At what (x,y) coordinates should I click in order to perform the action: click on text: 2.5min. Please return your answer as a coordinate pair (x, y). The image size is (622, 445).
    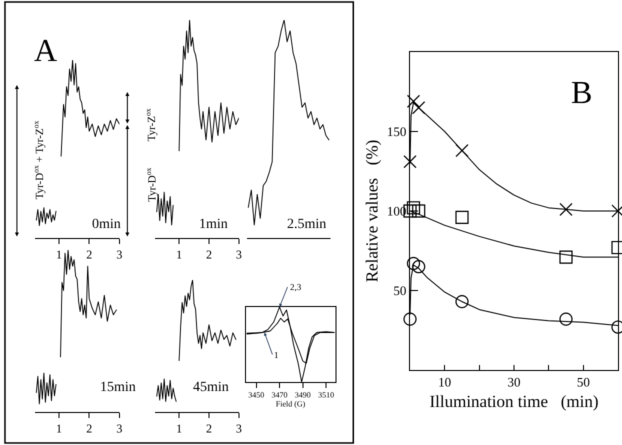
    Looking at the image, I should click on (306, 224).